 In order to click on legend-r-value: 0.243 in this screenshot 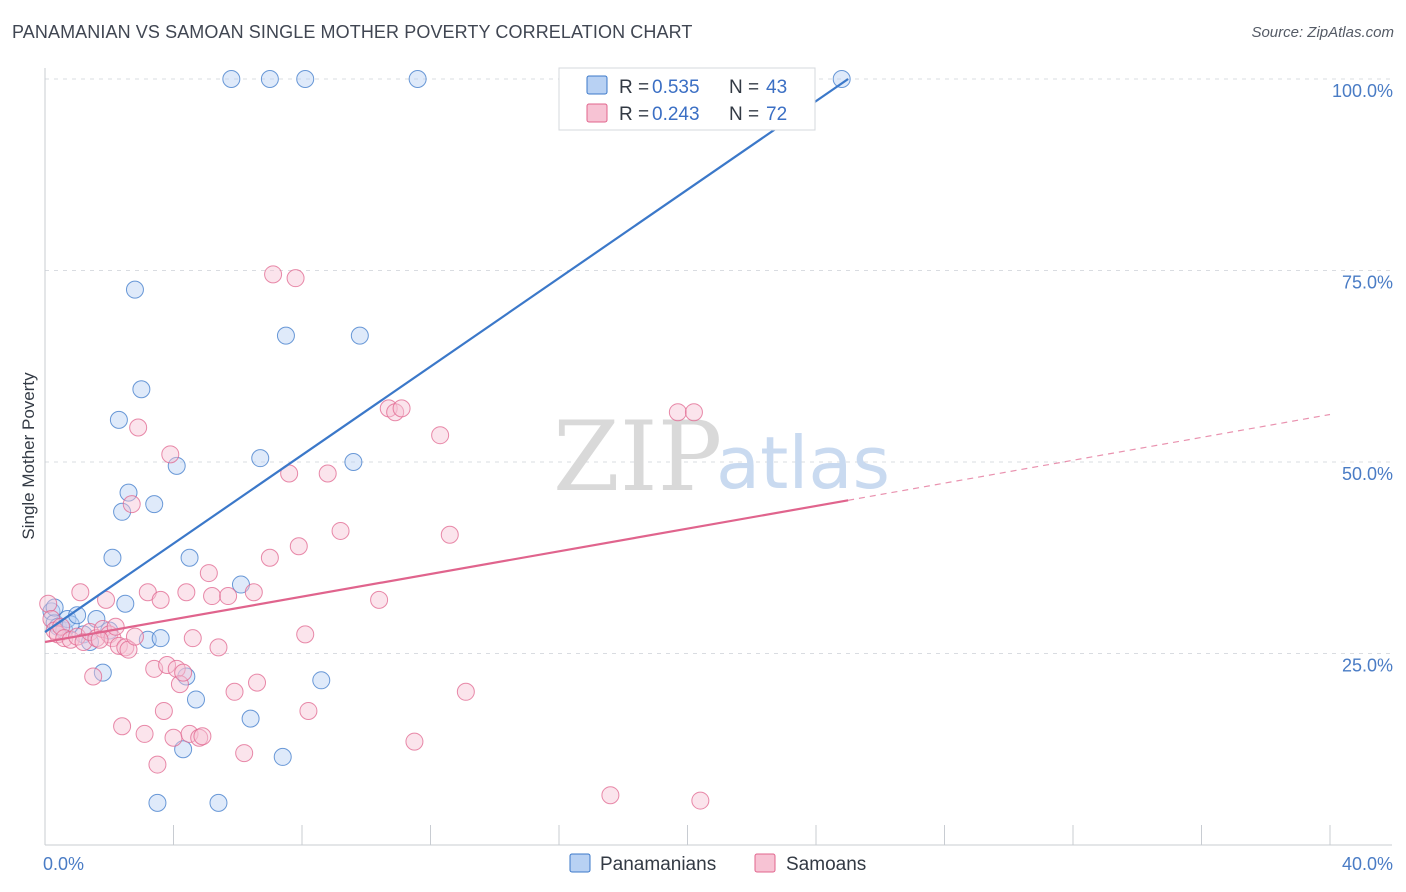, I will do `click(676, 114)`.